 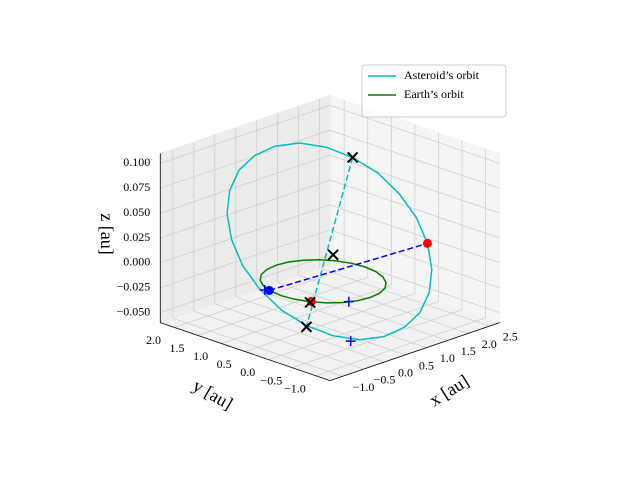 What do you see at coordinates (405, 373) in the screenshot?
I see `x-tick-label: 0.0` at bounding box center [405, 373].